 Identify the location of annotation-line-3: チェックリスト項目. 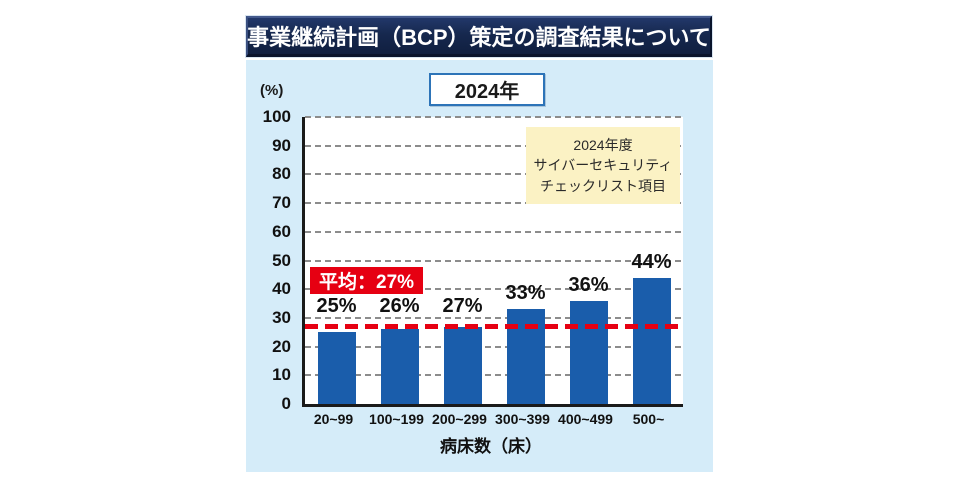
(603, 185).